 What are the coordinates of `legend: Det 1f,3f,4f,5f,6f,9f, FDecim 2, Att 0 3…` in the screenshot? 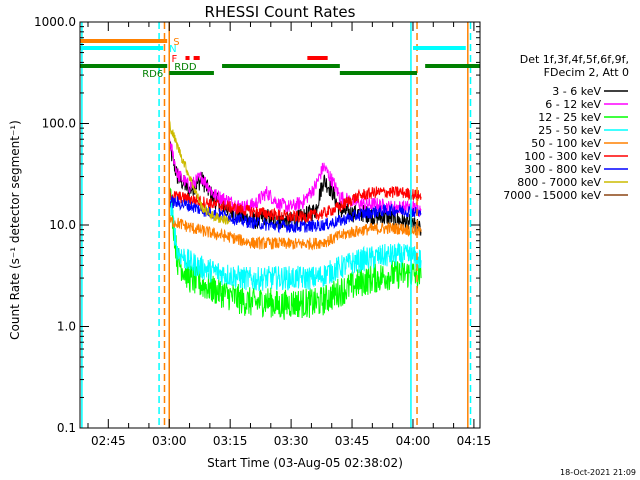 It's located at (566, 127).